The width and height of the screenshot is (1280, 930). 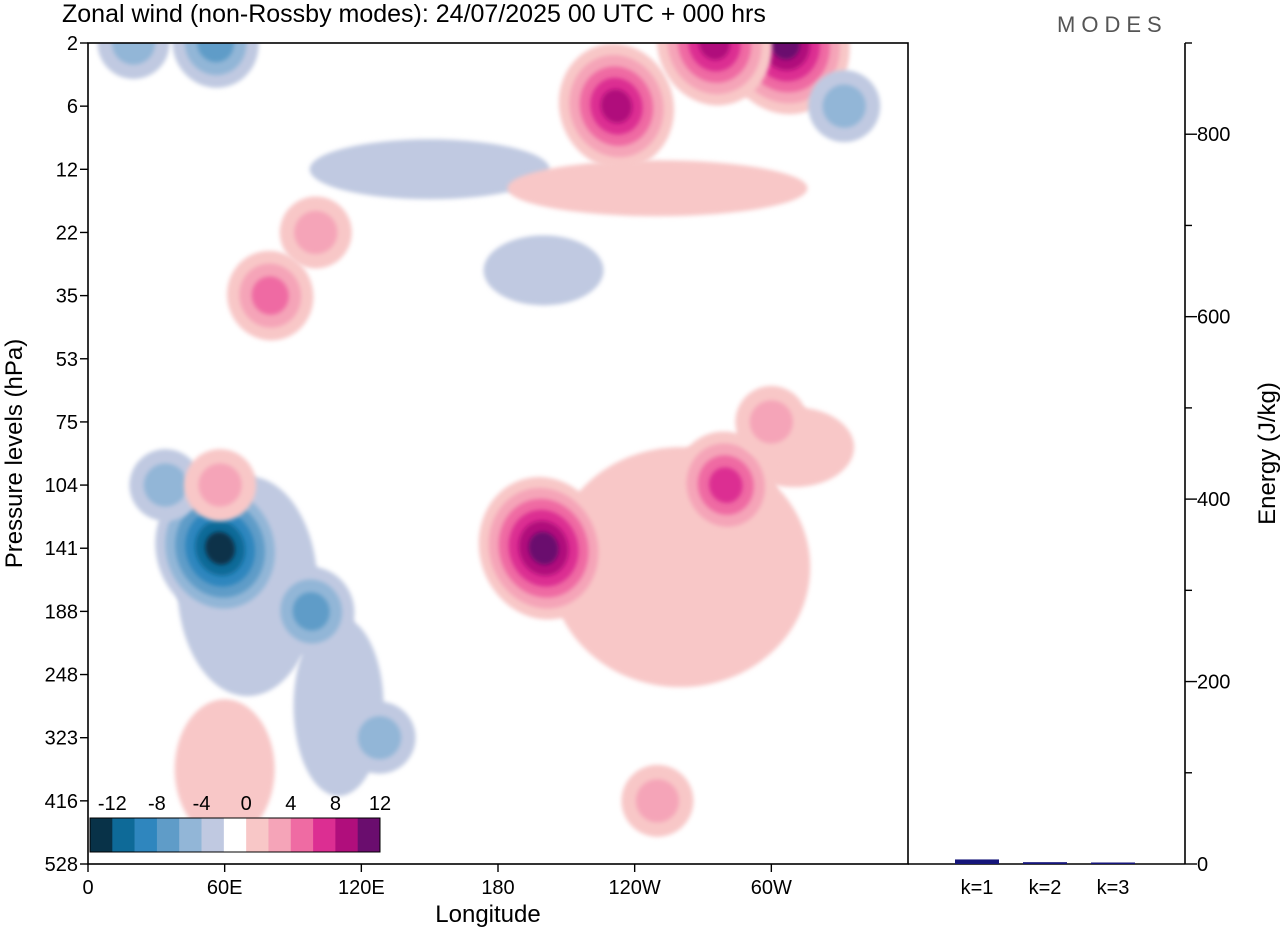 I want to click on y-tick-label: 35, so click(x=67, y=297).